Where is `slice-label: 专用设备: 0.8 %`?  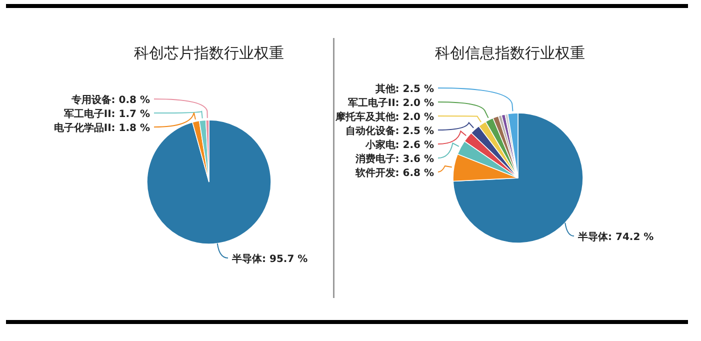
slice-label: 专用设备: 0.8 % is located at coordinates (110, 100).